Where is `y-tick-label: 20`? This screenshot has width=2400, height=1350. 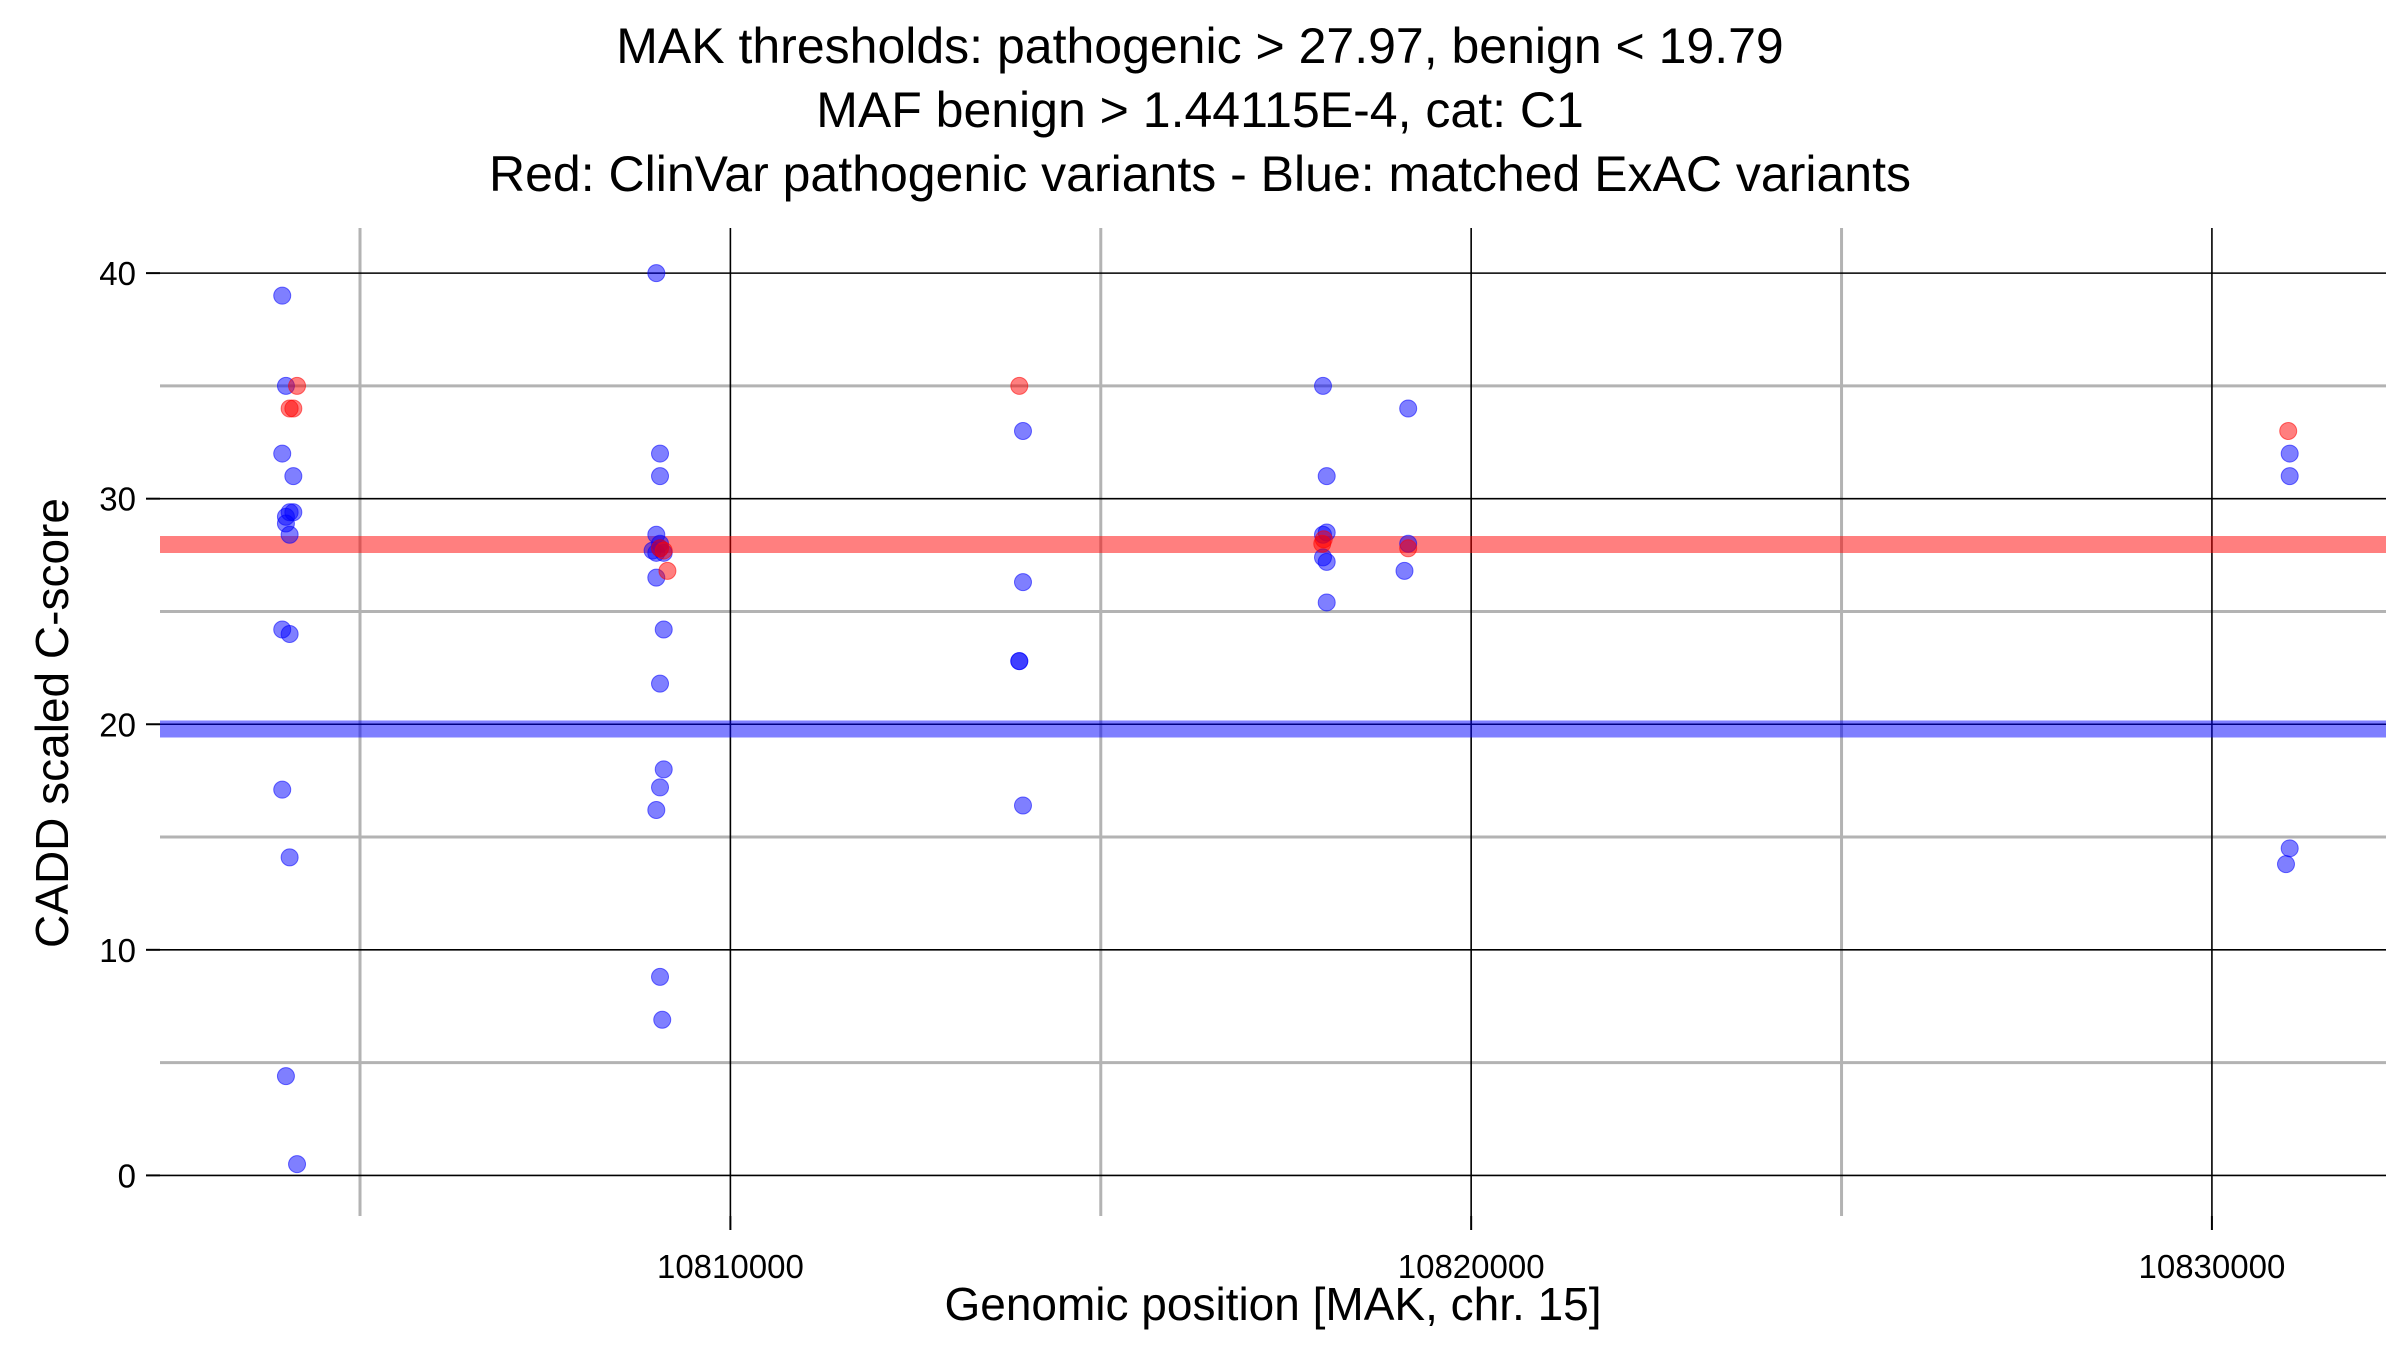 y-tick-label: 20 is located at coordinates (117, 724).